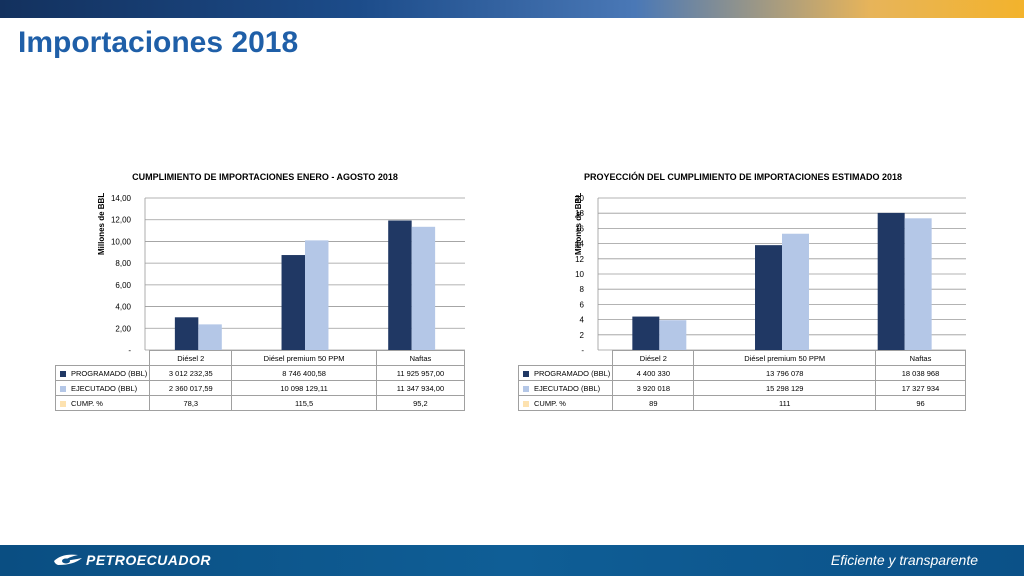 The width and height of the screenshot is (1024, 576). Describe the element at coordinates (149, 560) in the screenshot. I see `logo-text: PETROECUADOR` at that location.